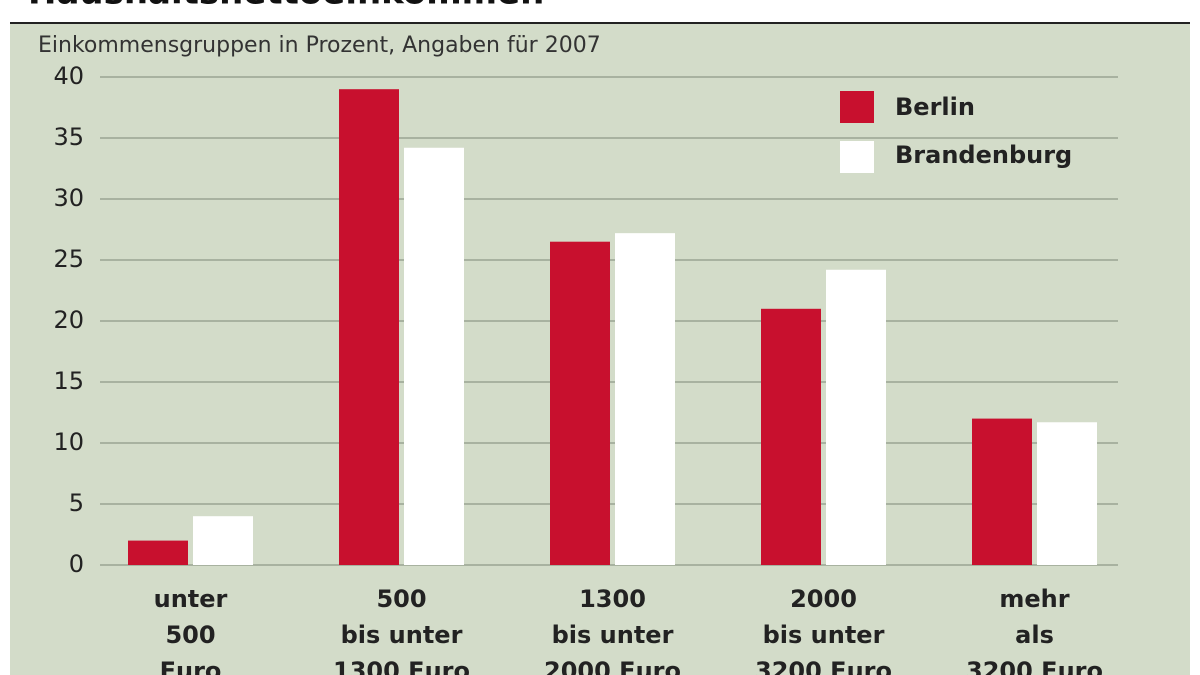 The height and width of the screenshot is (675, 1200). Describe the element at coordinates (76, 503) in the screenshot. I see `y-tick-label: 5` at that location.